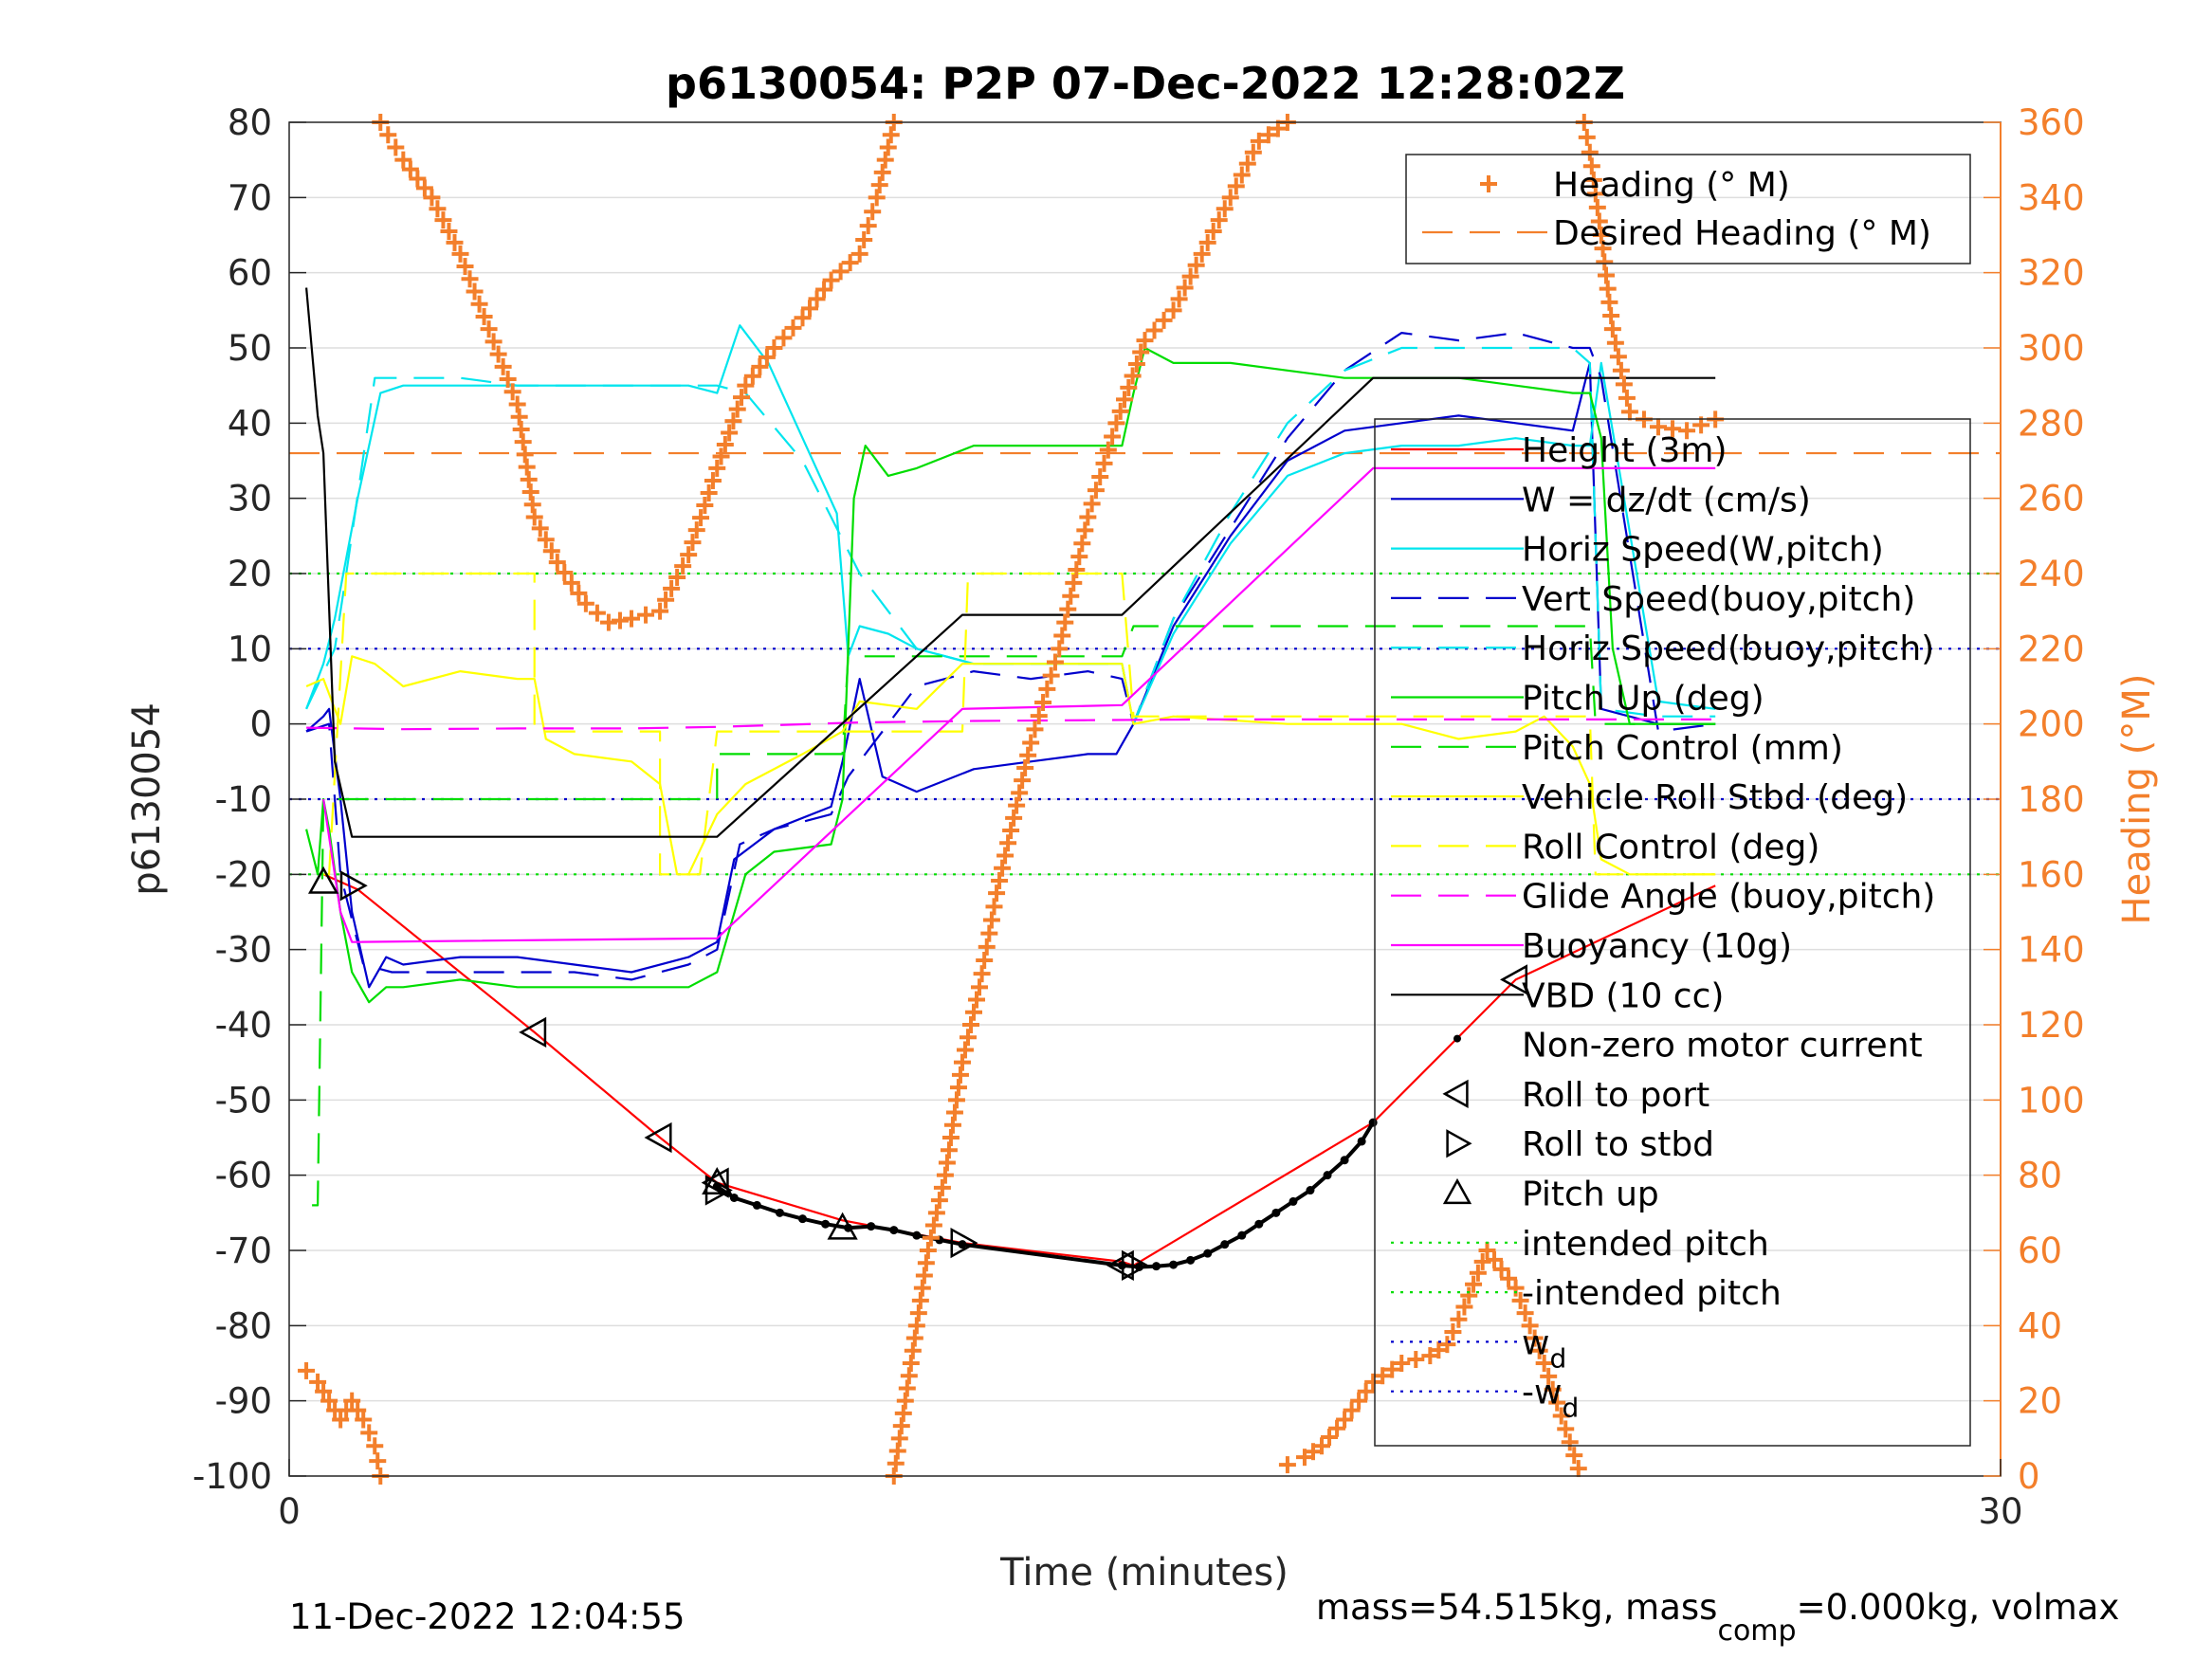 The height and width of the screenshot is (1659, 2212). Describe the element at coordinates (1682, 748) in the screenshot. I see `legend-label: Pitch Control (mm)` at that location.